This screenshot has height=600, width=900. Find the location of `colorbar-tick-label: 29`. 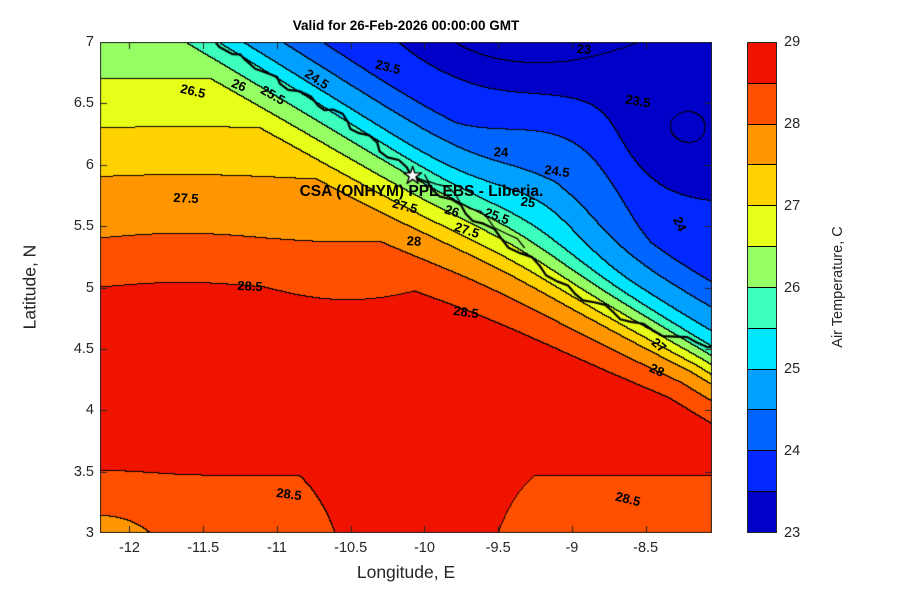

colorbar-tick-label: 29 is located at coordinates (792, 42).